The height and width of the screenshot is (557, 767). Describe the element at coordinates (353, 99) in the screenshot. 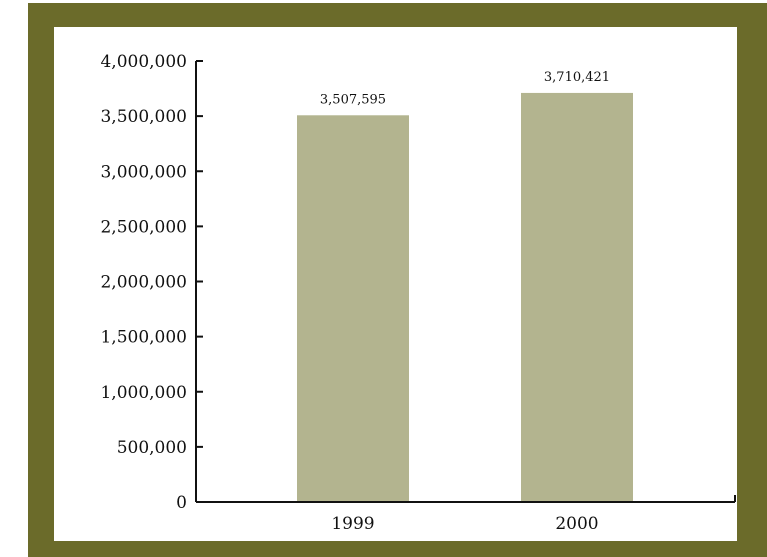

I see `data-label-1999: 3,507,595` at that location.